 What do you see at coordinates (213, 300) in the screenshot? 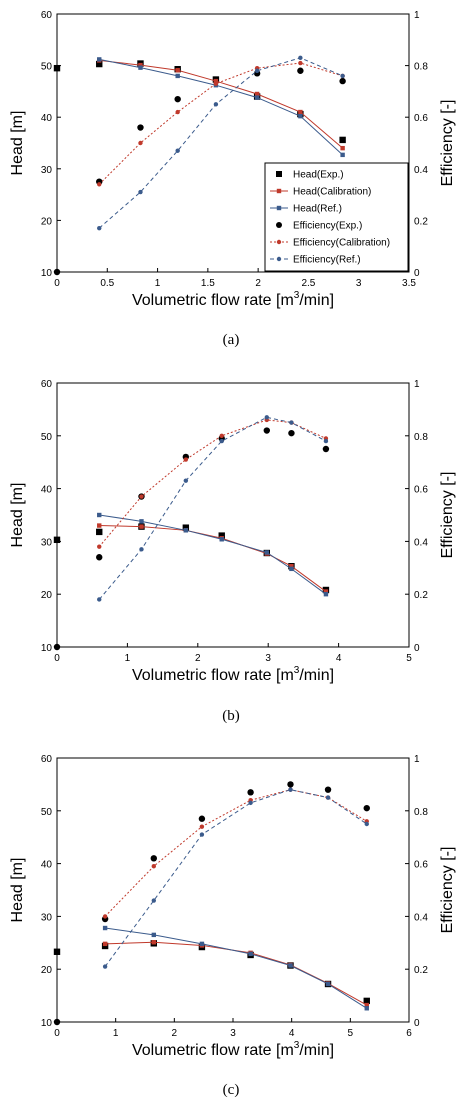
I see `x-axis-label-main: Volumetric flow rate [m` at bounding box center [213, 300].